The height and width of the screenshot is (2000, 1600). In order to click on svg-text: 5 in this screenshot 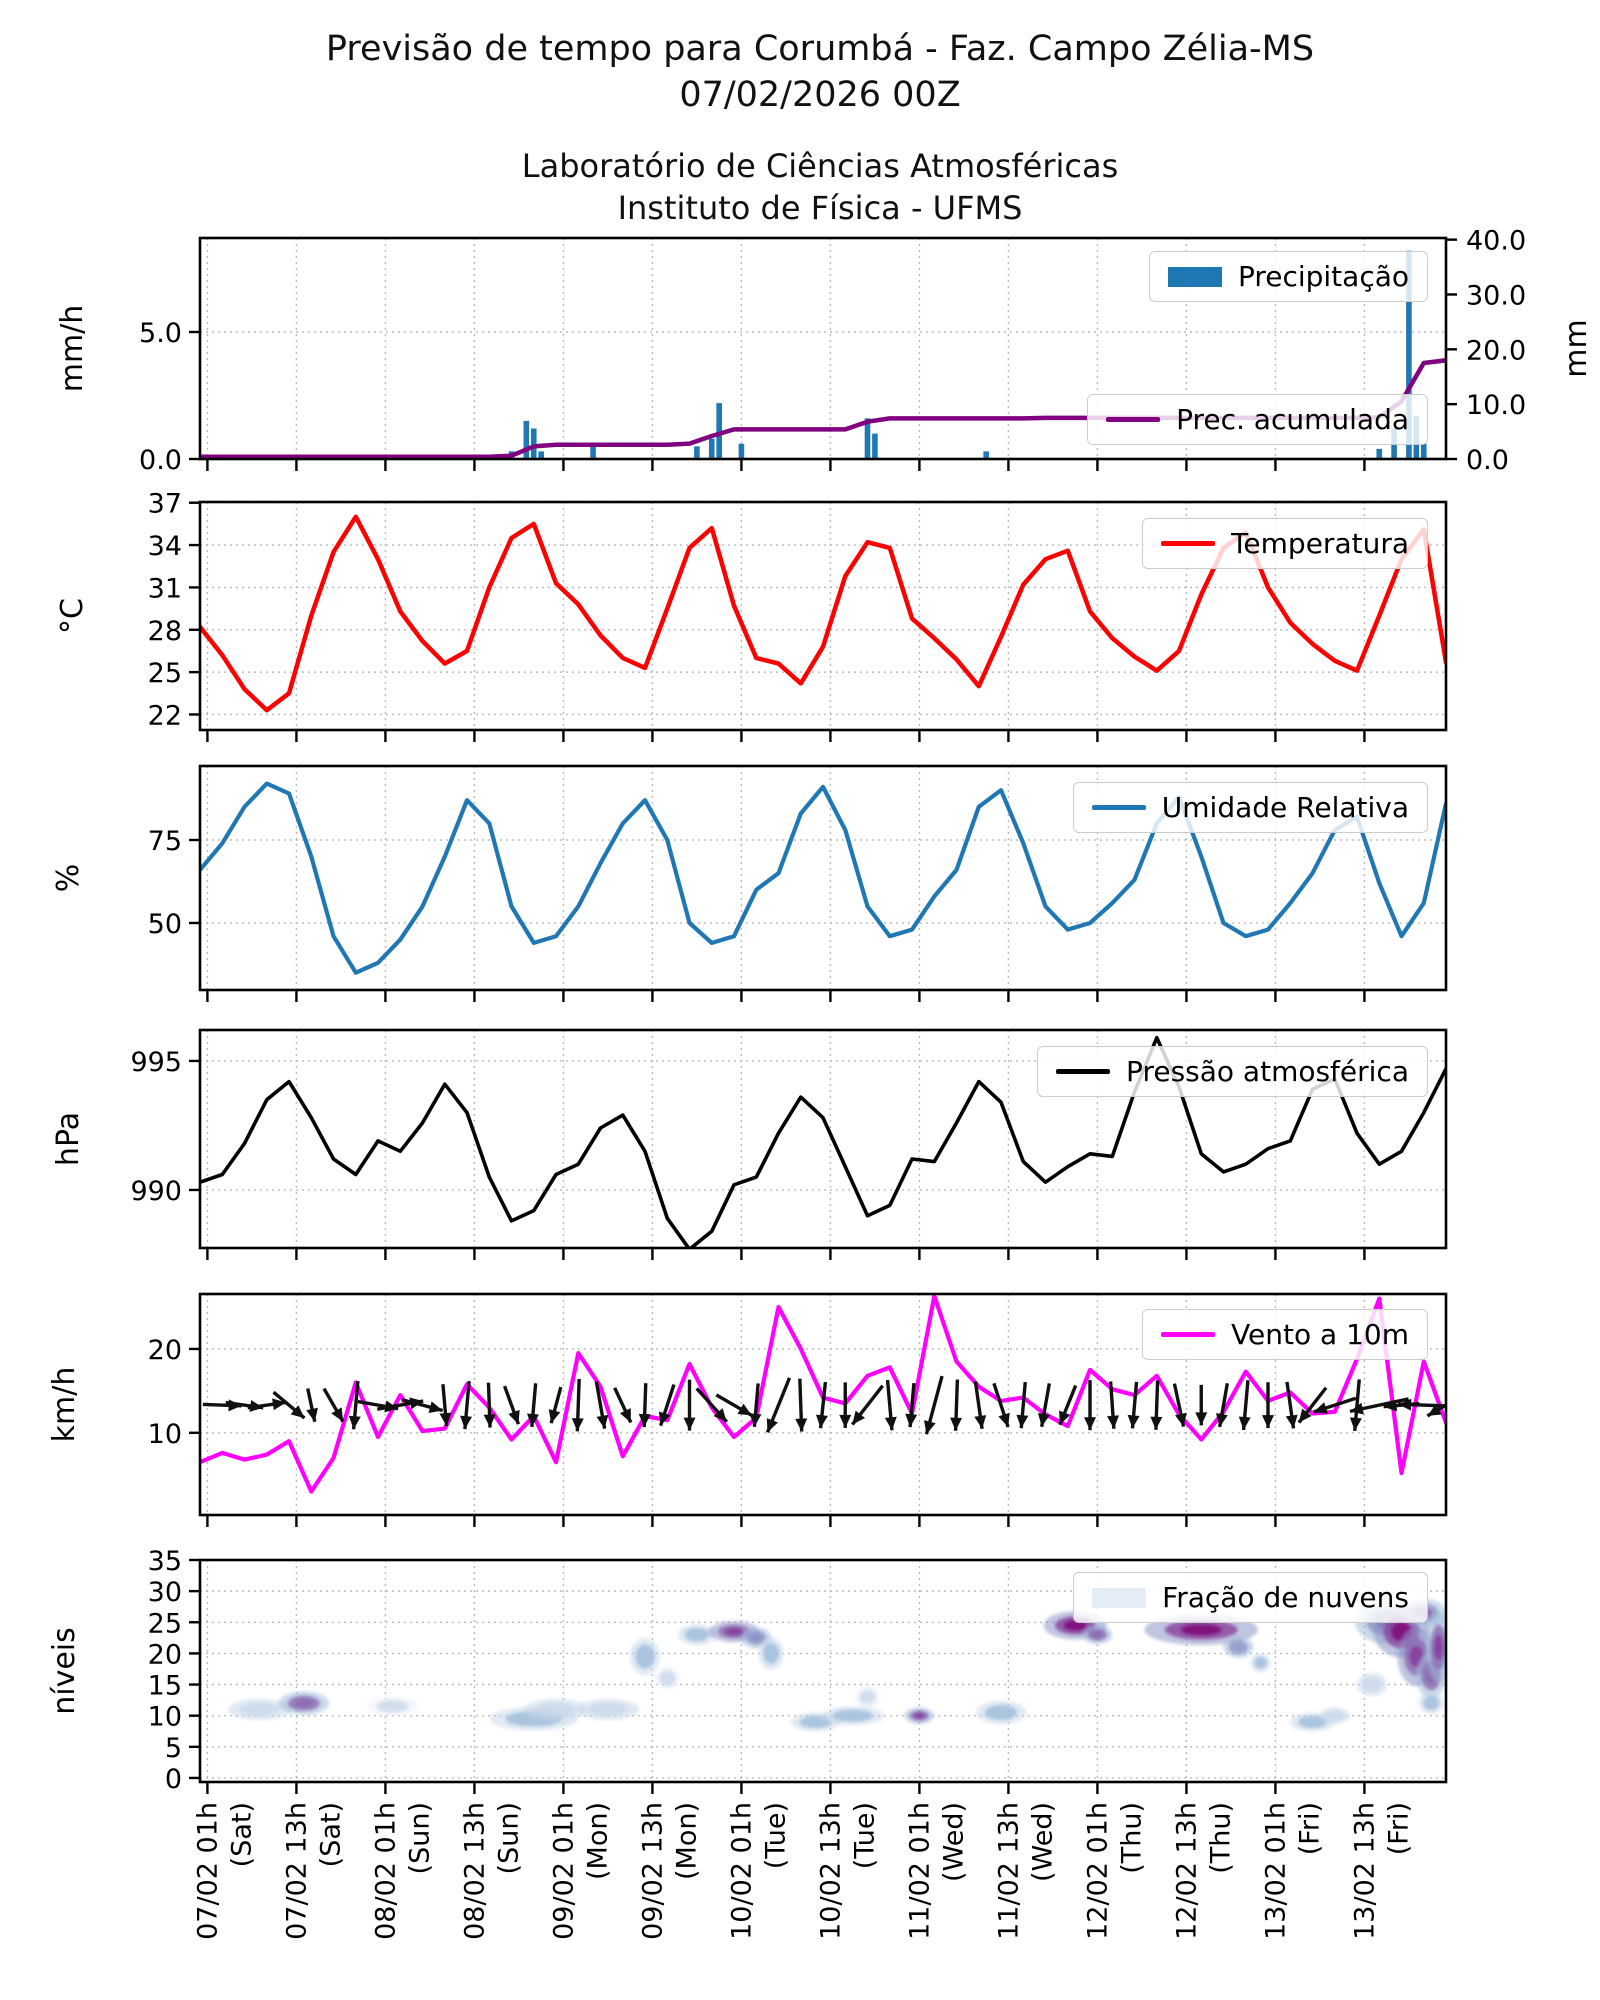, I will do `click(173, 1748)`.